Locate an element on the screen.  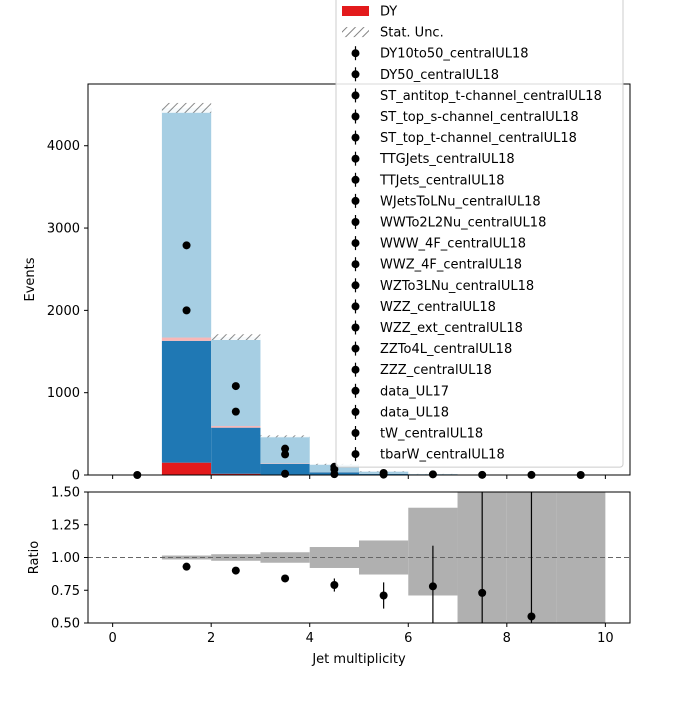
legend-label: TTJets_centralUL18 is located at coordinates (442, 180).